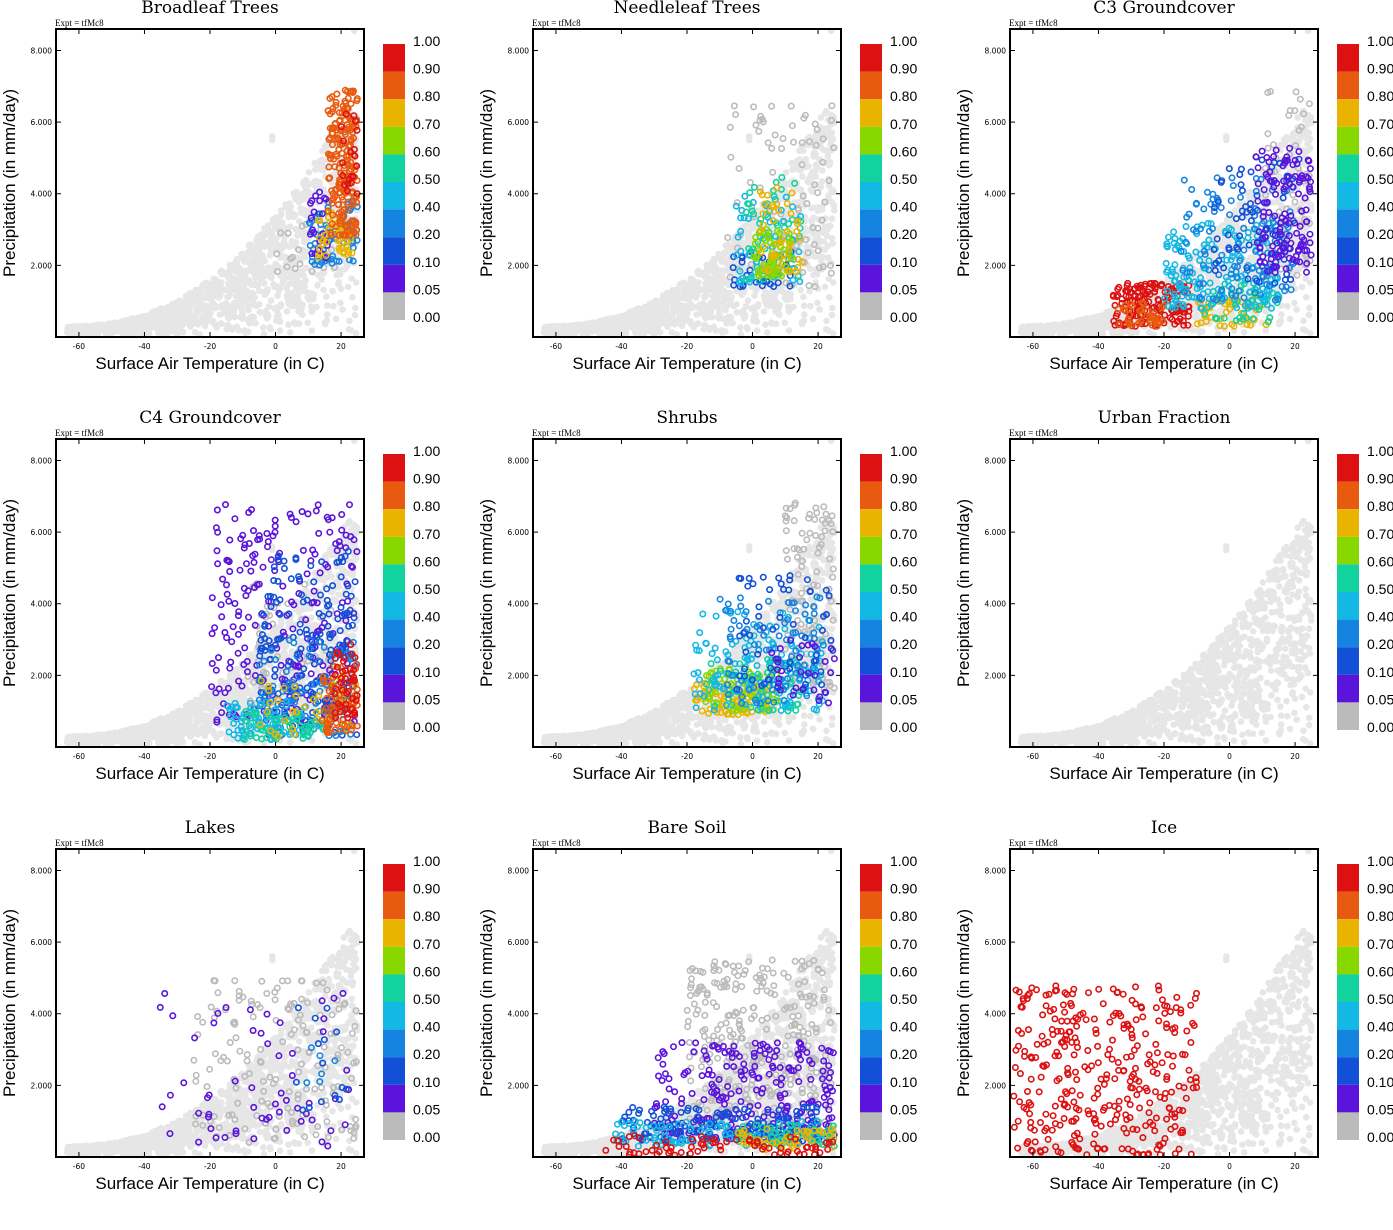  I want to click on x-tick-label: -60, so click(556, 346).